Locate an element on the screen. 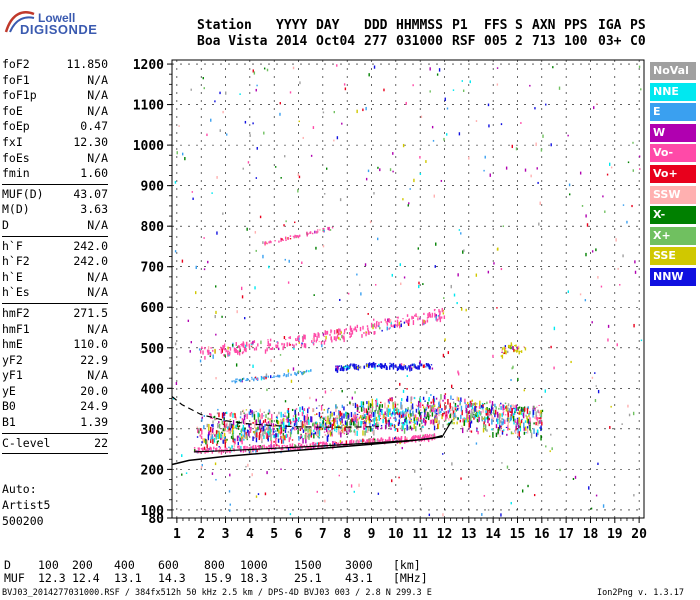  legend-item-nnw: NNW is located at coordinates (673, 276).